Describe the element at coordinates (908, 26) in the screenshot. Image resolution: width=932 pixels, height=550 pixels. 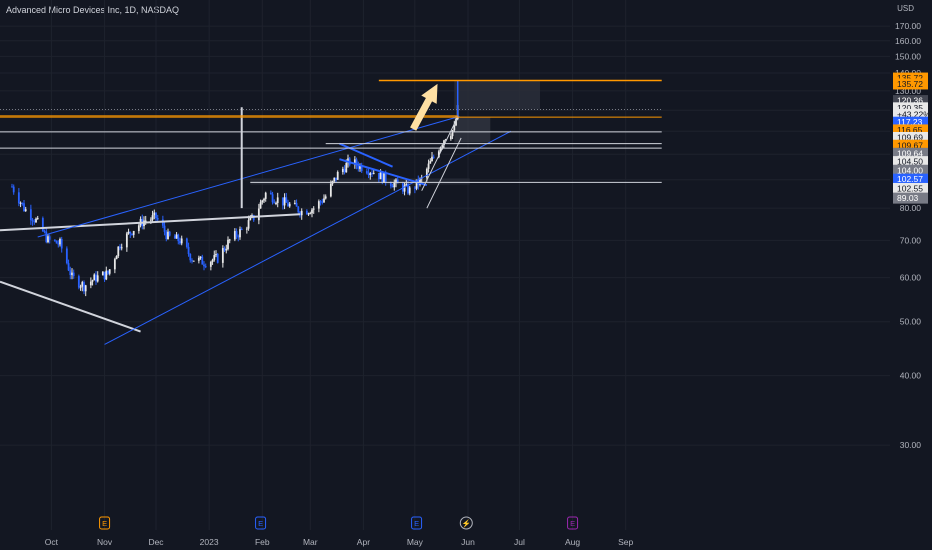
I see `price-tick-label: 170.00` at that location.